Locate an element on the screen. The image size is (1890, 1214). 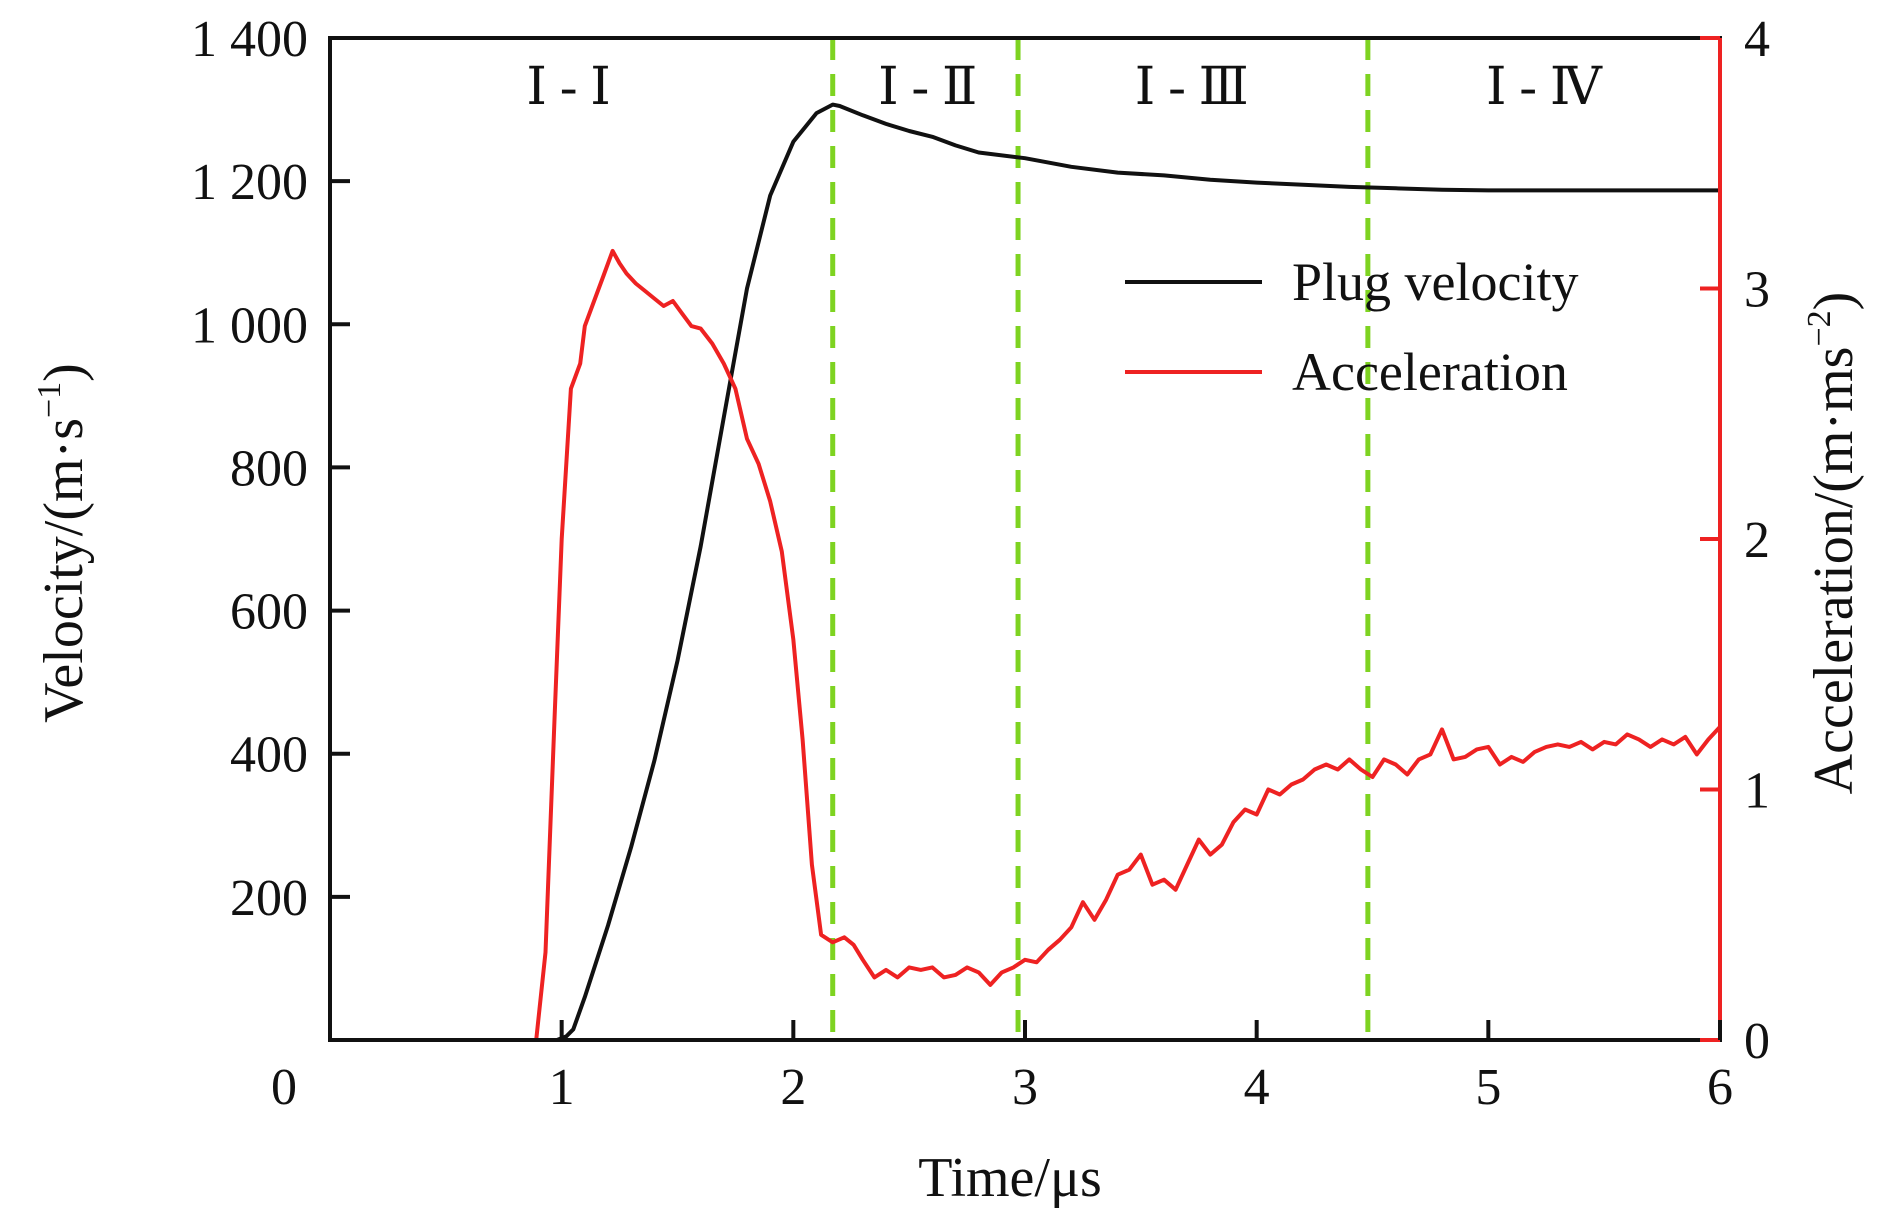
phase-label: Ⅰ - Ⅰ is located at coordinates (568, 87).